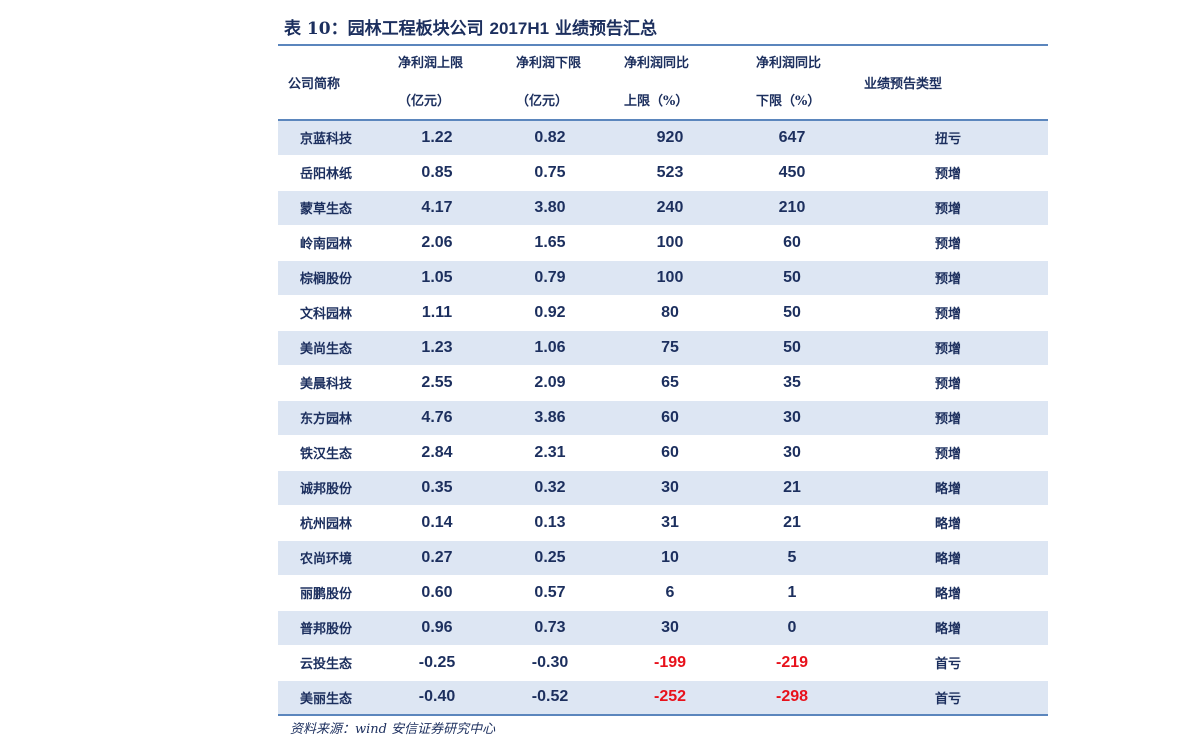 The width and height of the screenshot is (1191, 756). What do you see at coordinates (792, 382) in the screenshot?
I see `cell-yoy-lower: 35` at bounding box center [792, 382].